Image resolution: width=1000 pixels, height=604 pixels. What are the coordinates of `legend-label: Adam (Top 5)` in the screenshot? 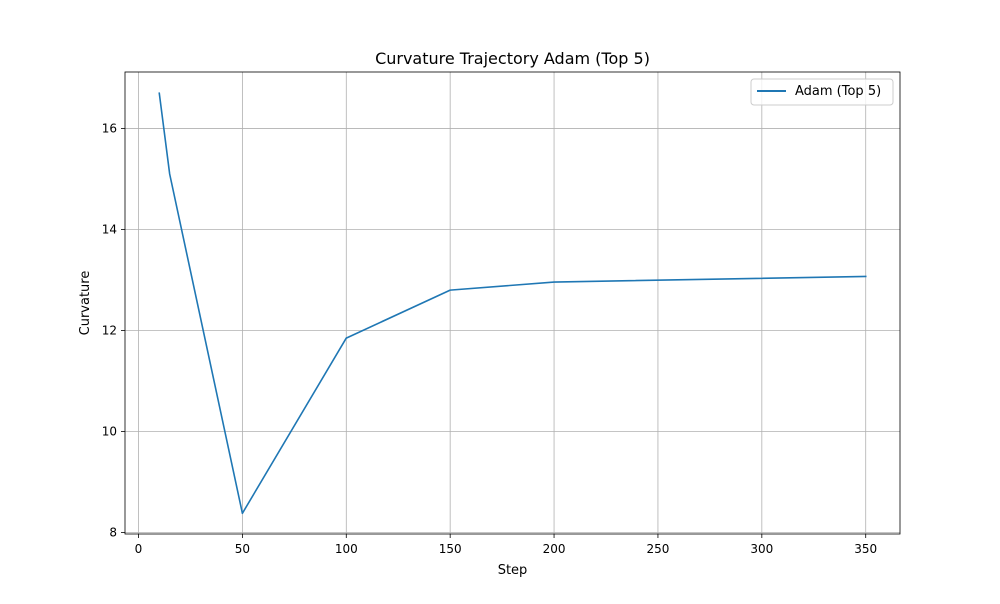 It's located at (838, 91).